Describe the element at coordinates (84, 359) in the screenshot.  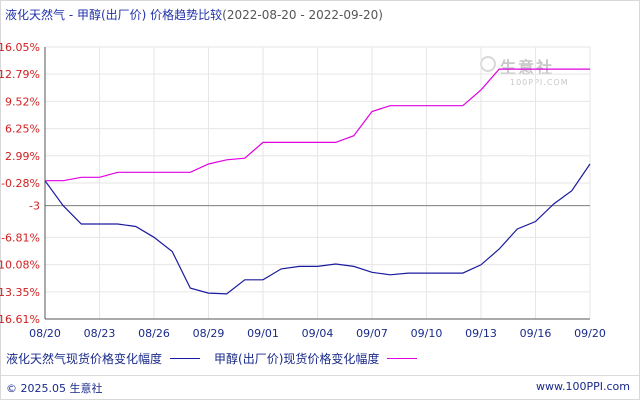
I see `legend-label-lng: 液化天然气现货价格变化幅度` at that location.